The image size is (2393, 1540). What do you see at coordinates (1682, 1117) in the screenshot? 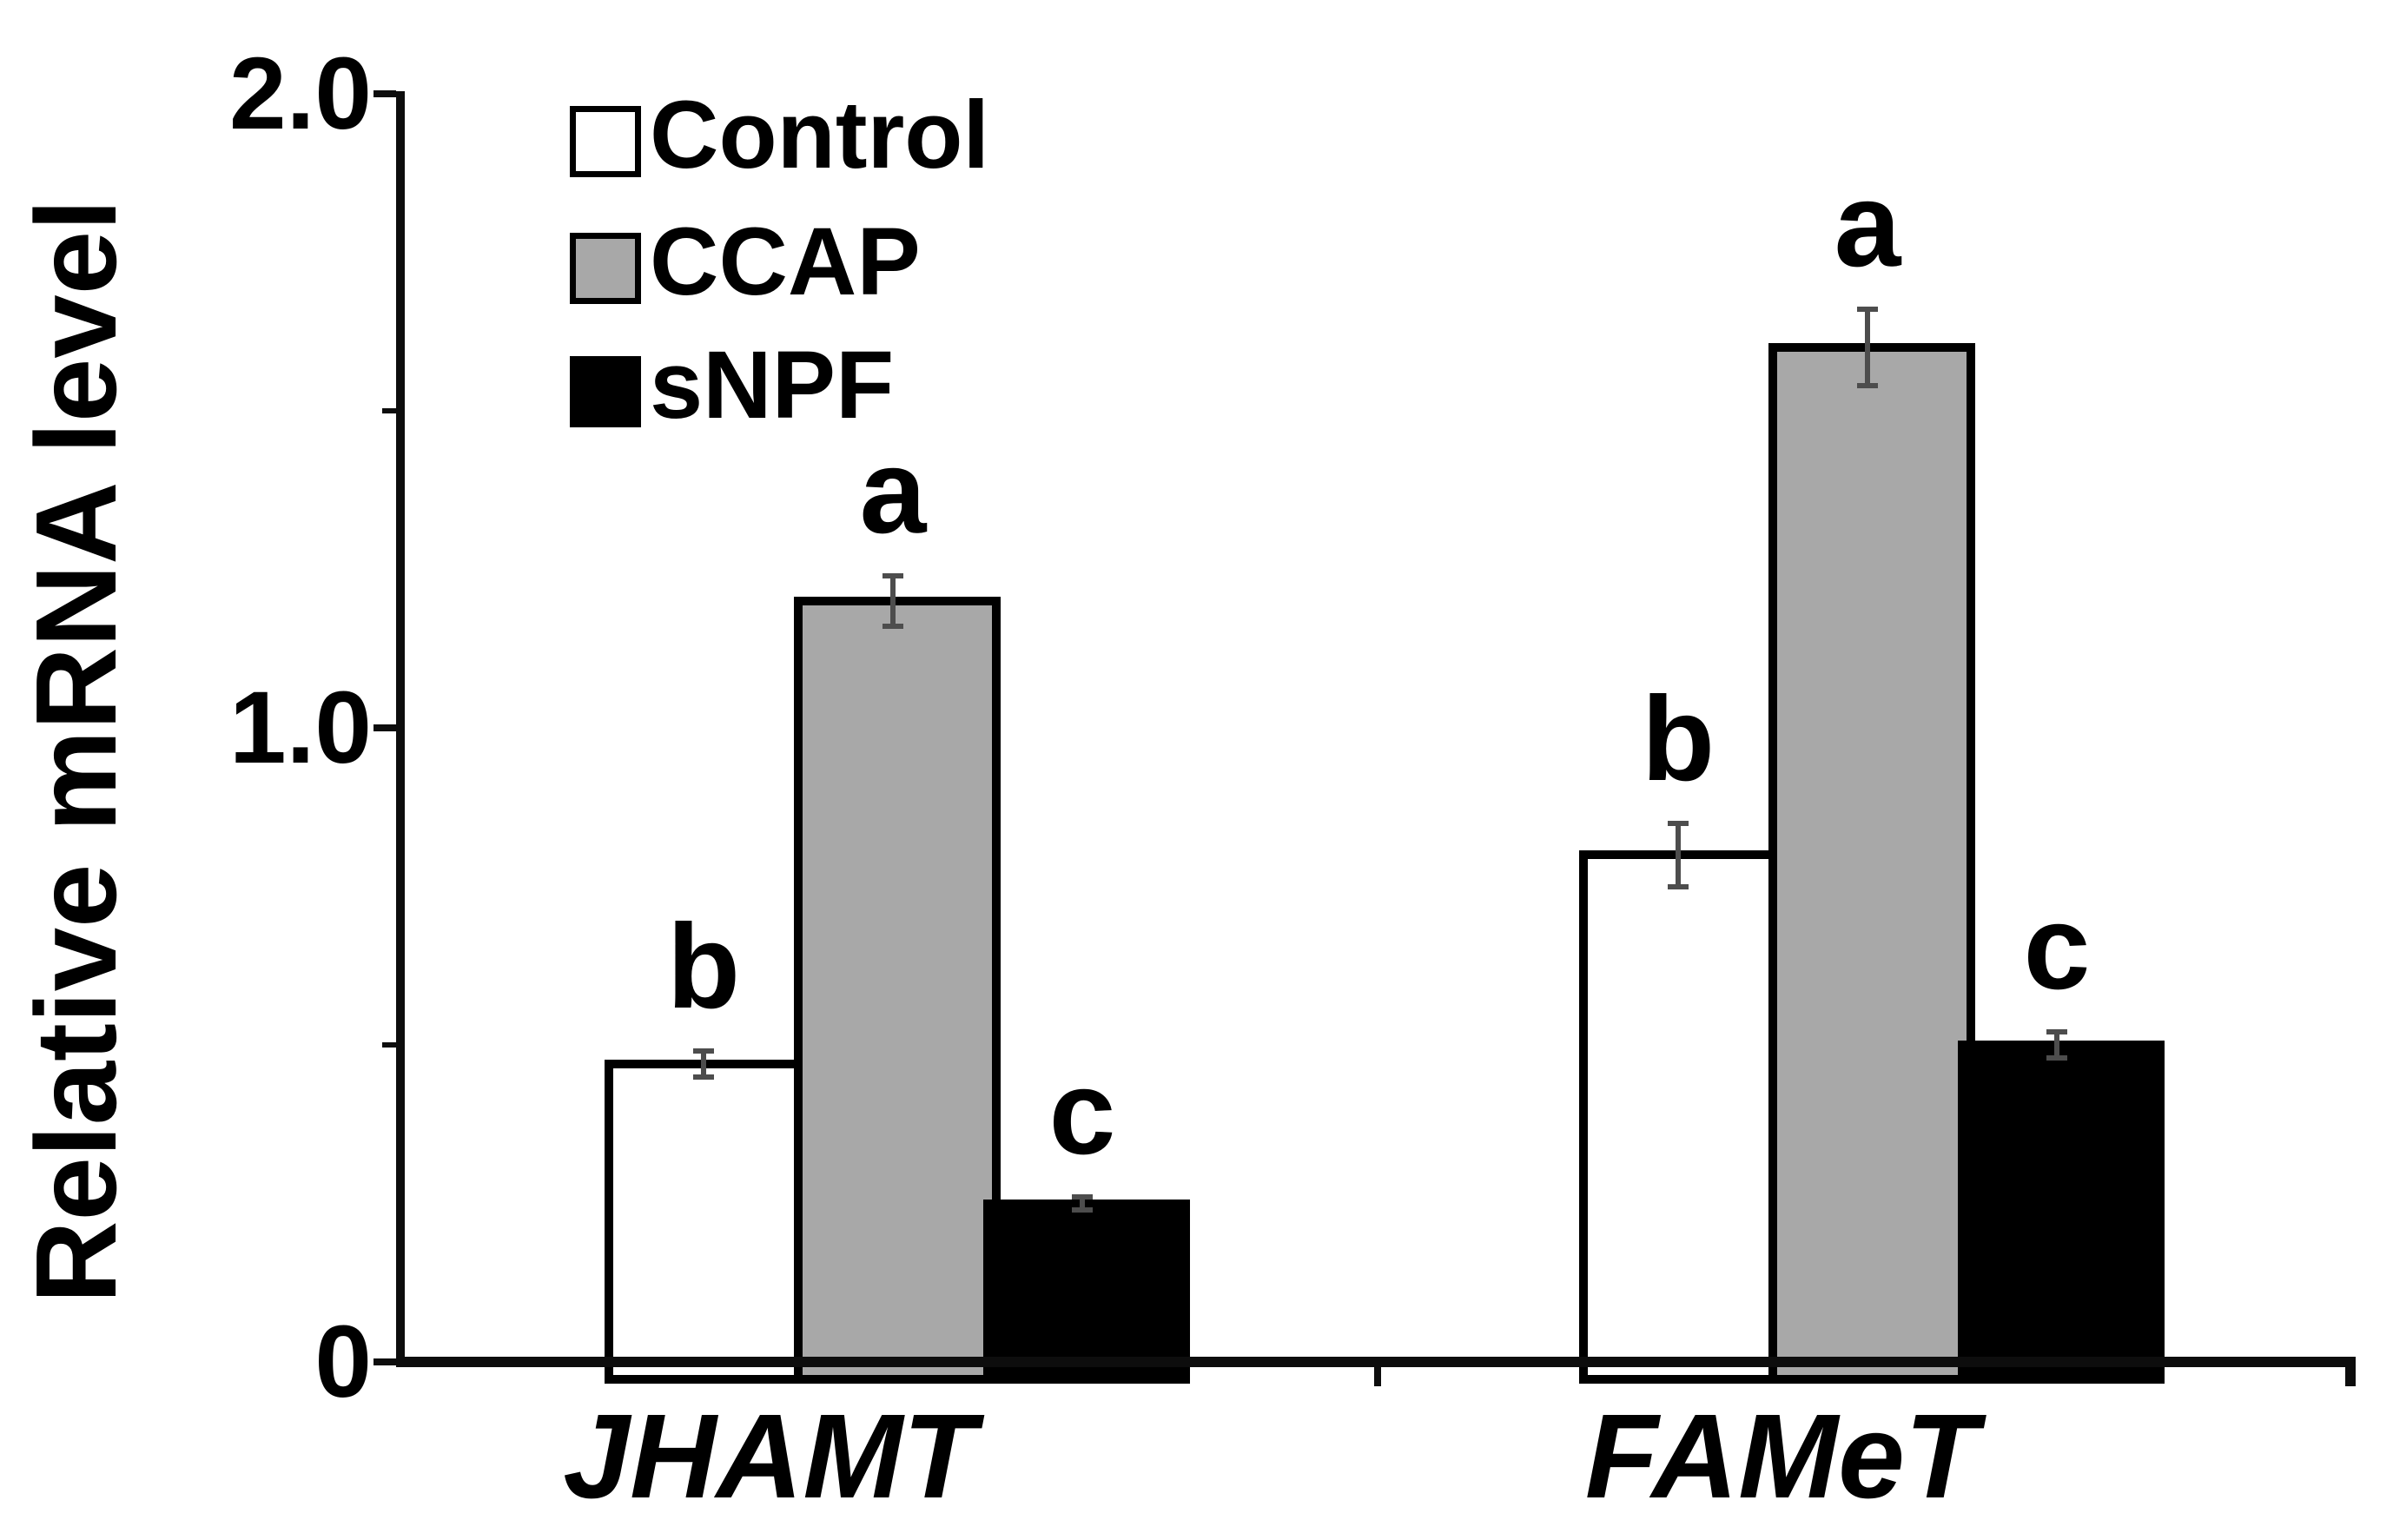
I see `bar-control-famet` at bounding box center [1682, 1117].